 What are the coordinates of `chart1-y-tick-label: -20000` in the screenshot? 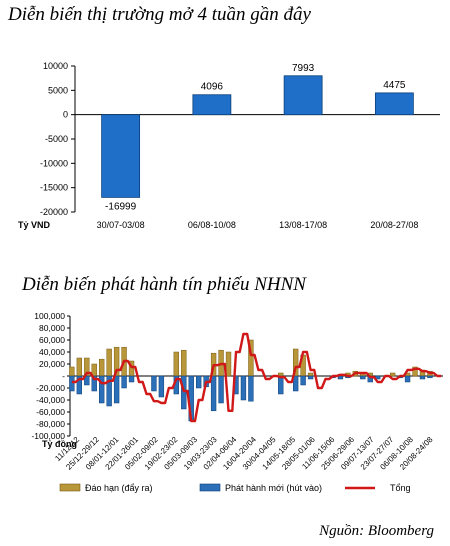 It's located at (54, 212).